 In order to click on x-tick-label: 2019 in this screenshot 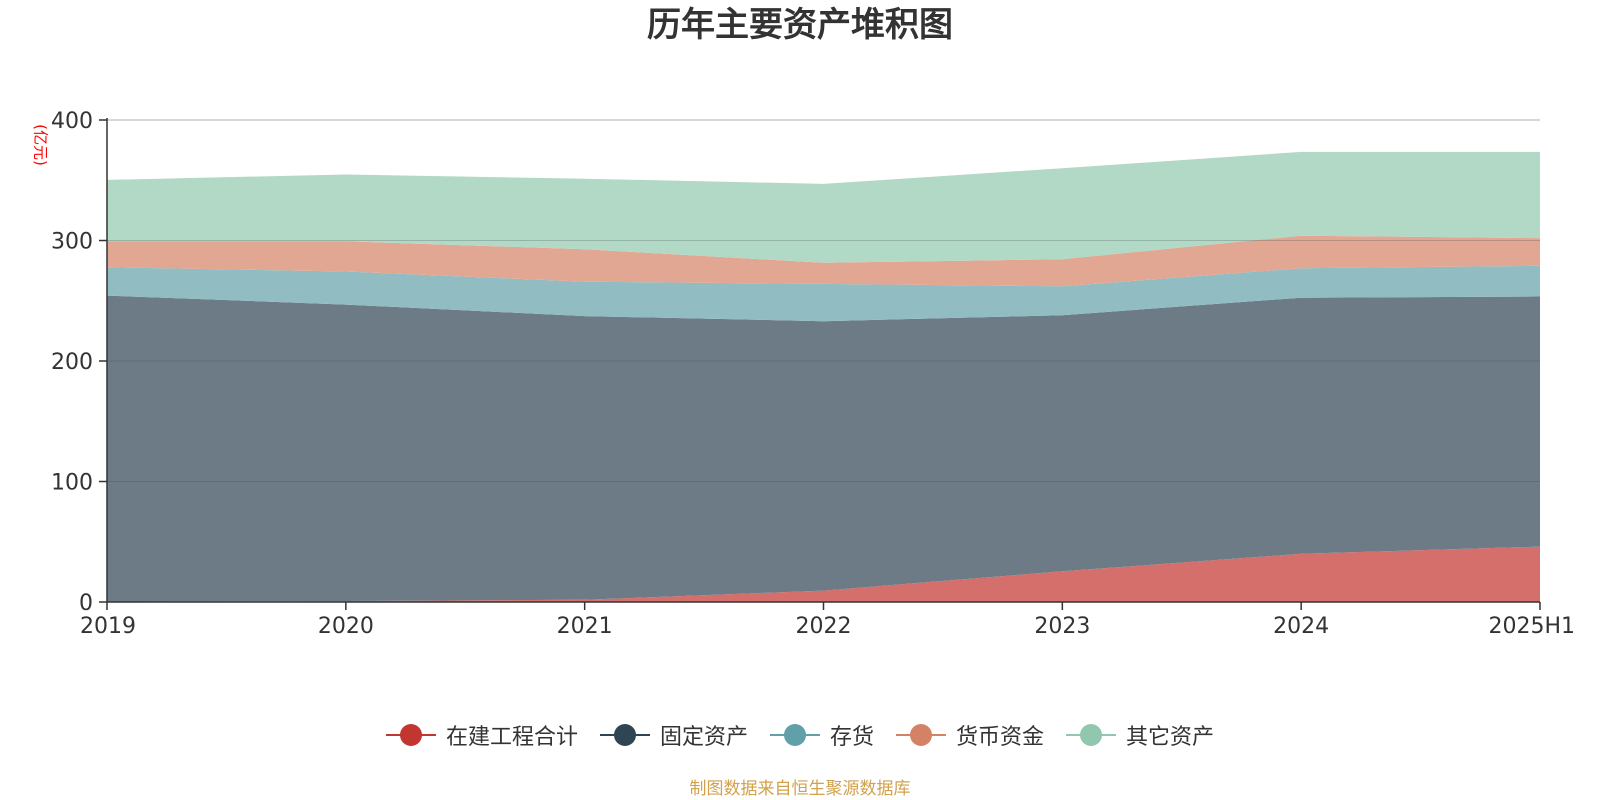, I will do `click(108, 626)`.